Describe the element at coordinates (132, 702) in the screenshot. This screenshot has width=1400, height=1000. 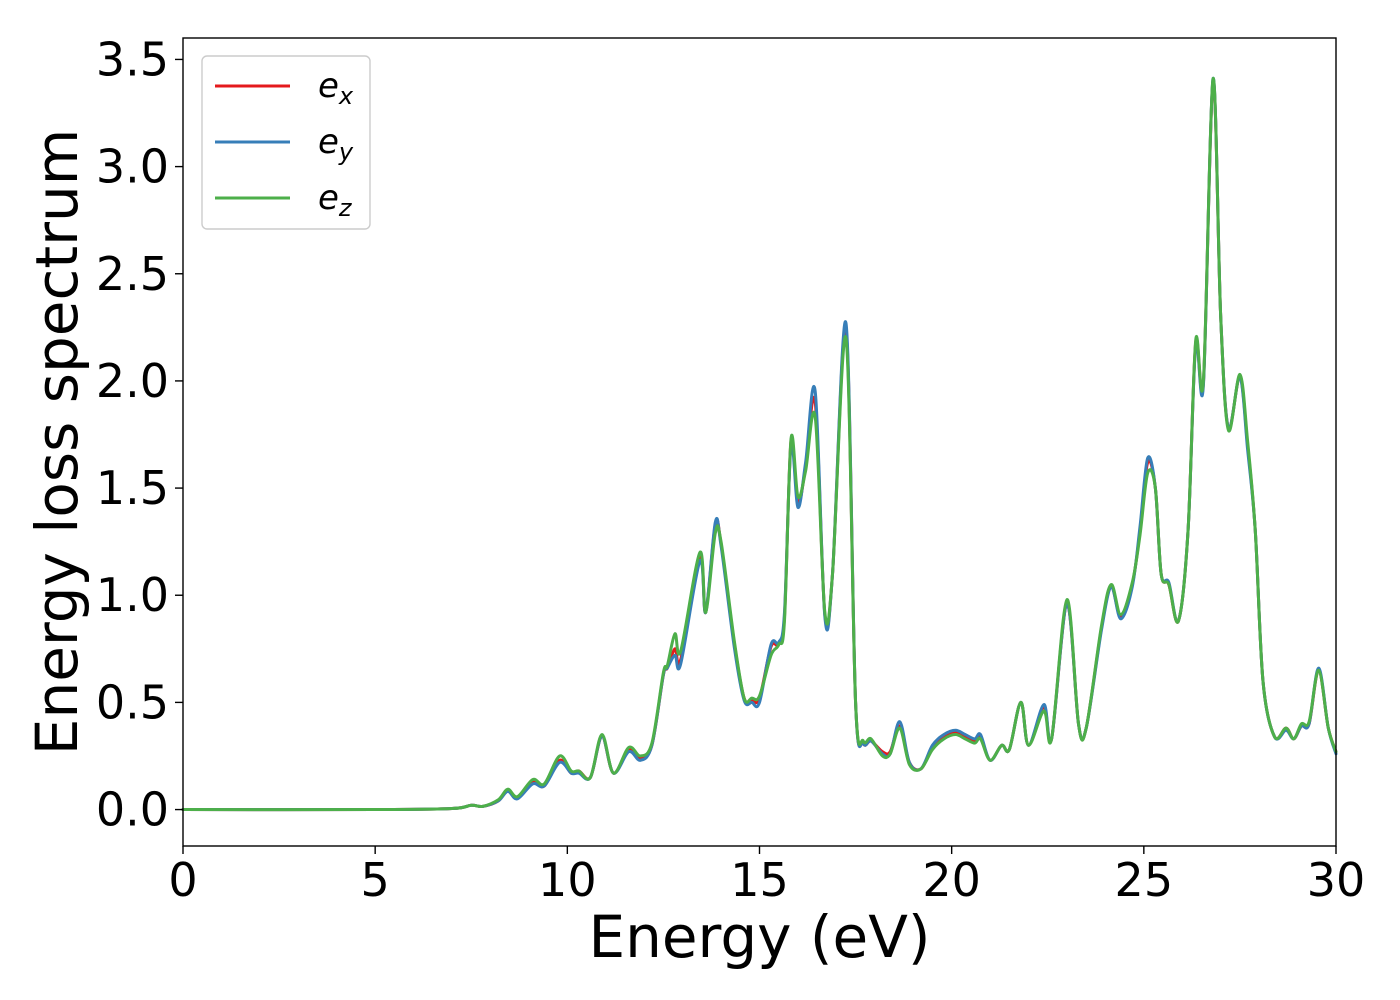
I see `y-tick-label: 0.5` at that location.